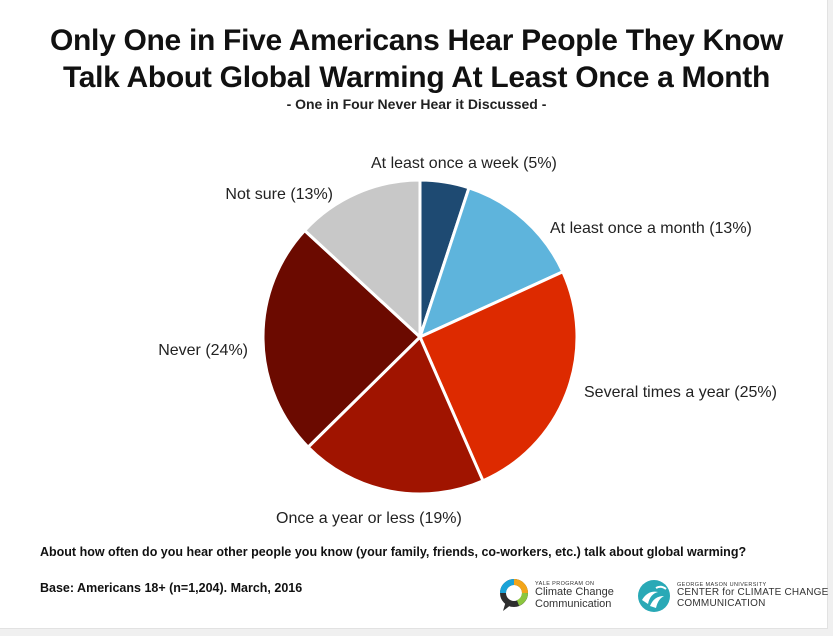 The width and height of the screenshot is (833, 636). Describe the element at coordinates (369, 518) in the screenshot. I see `slice-label-4: Once a year or less (19%)` at that location.